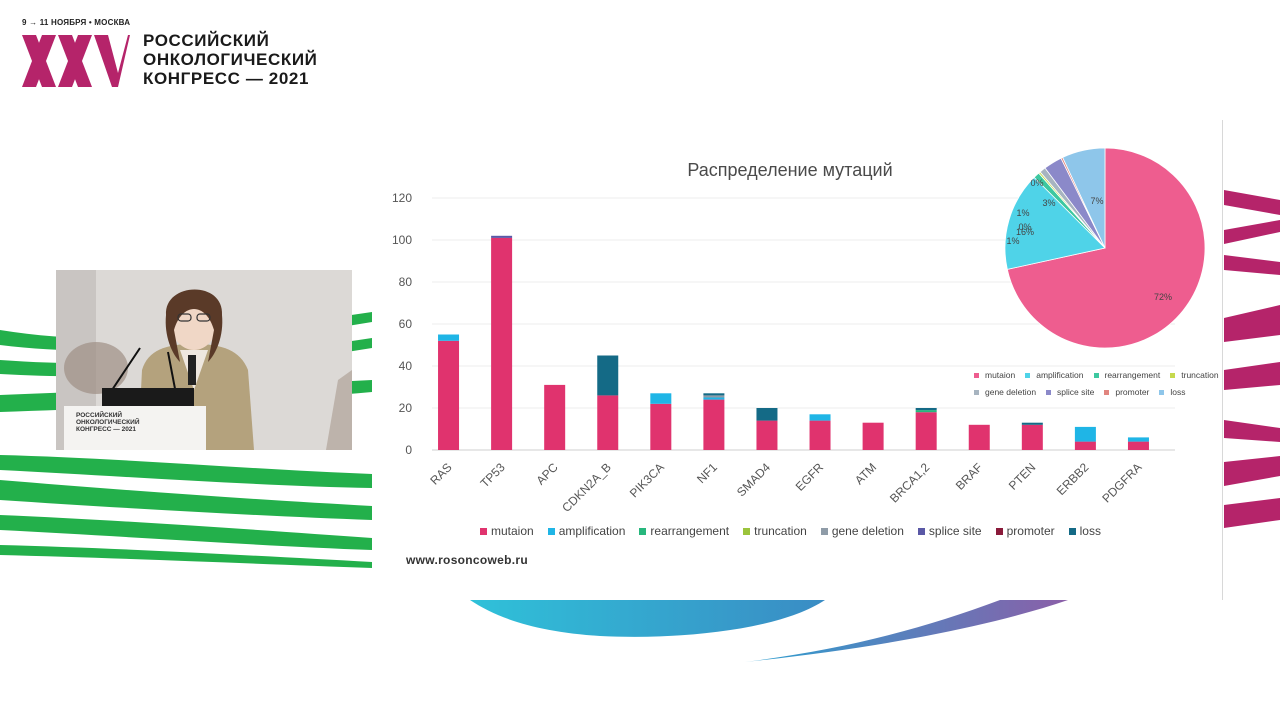 Image resolution: width=1280 pixels, height=720 pixels. What do you see at coordinates (586, 487) in the screenshot?
I see `x-tick-label: CDKN2A_B` at bounding box center [586, 487].